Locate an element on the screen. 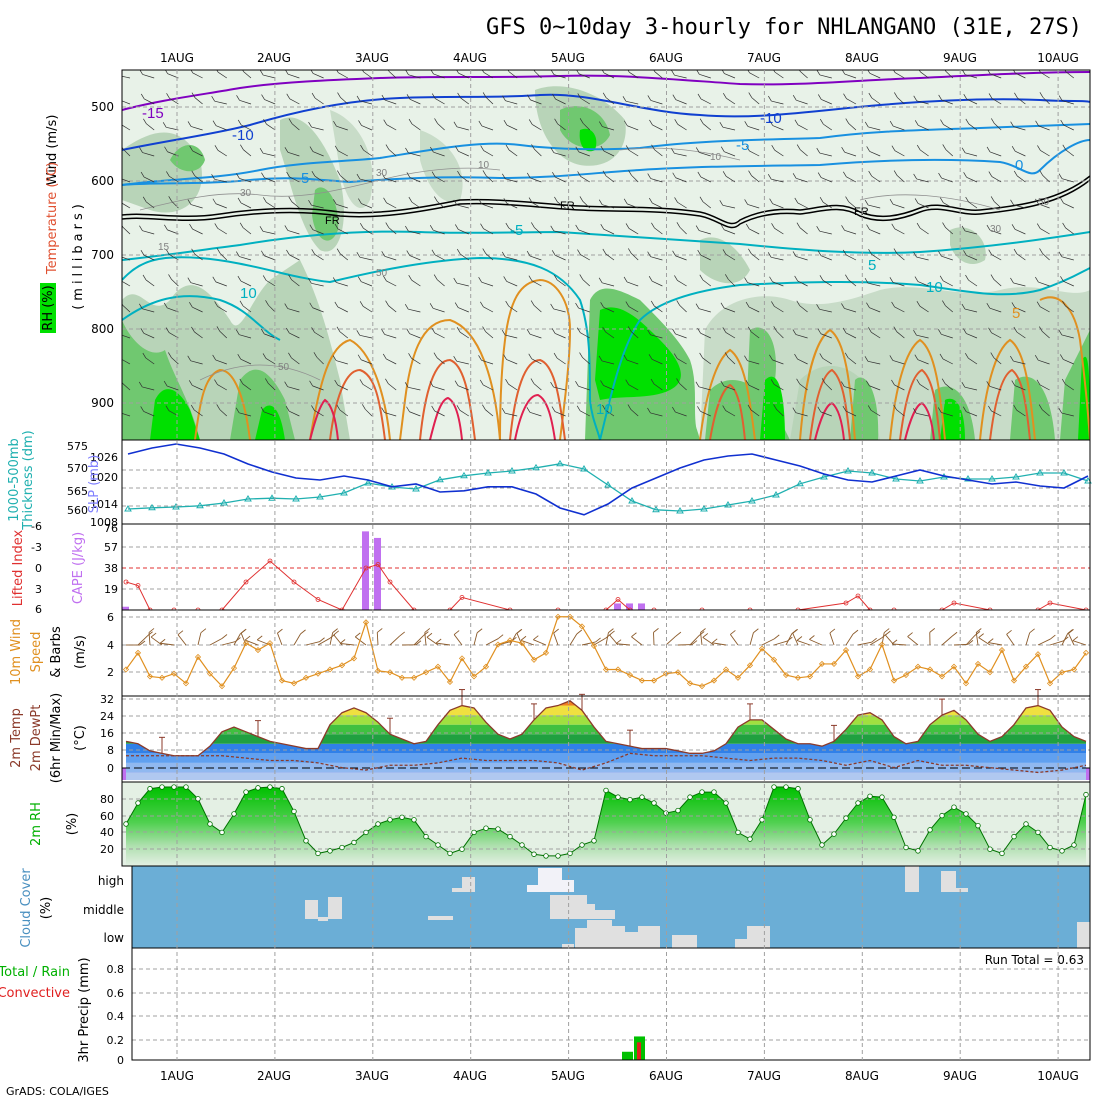 This screenshot has height=1100, width=1100. rh2m-tick: 20 is located at coordinates (107, 849).